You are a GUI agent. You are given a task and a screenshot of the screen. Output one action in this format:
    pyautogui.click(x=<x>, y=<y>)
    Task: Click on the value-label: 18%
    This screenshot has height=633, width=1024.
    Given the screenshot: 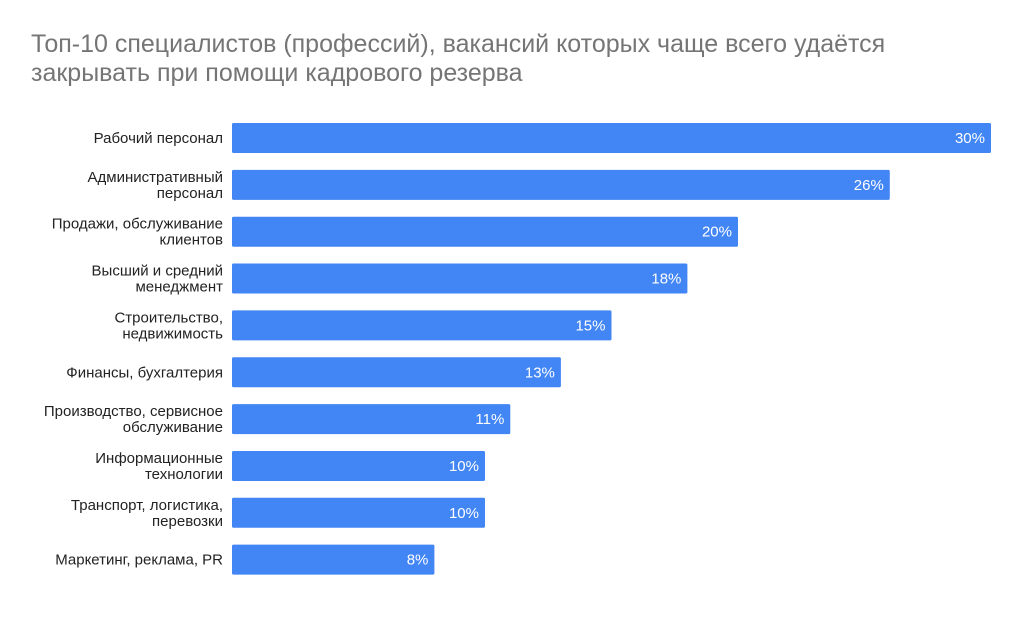 What is the action you would take?
    pyautogui.click(x=666, y=279)
    